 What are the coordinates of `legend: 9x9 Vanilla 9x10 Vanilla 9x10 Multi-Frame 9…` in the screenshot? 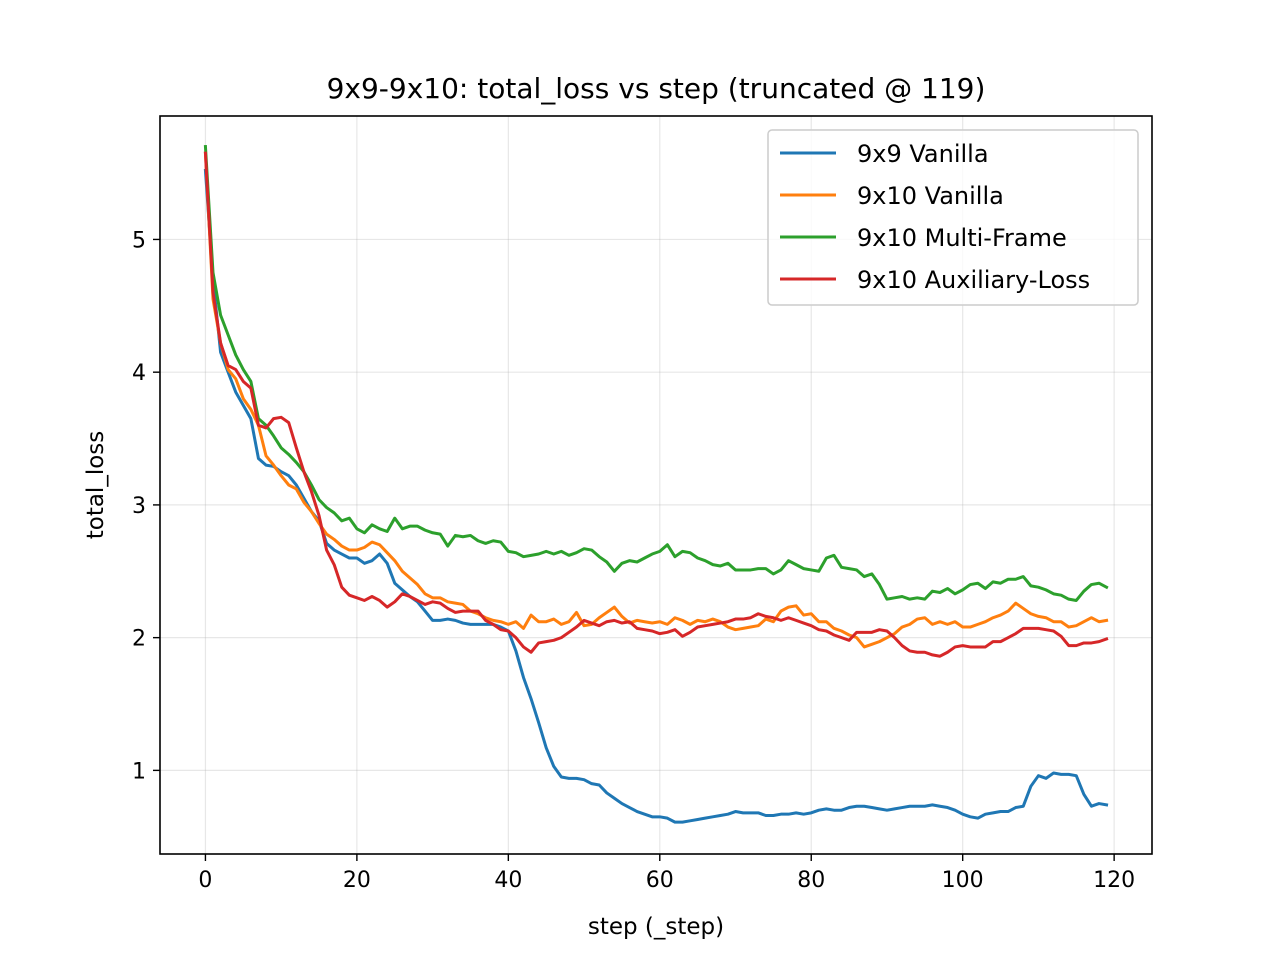 It's located at (953, 217).